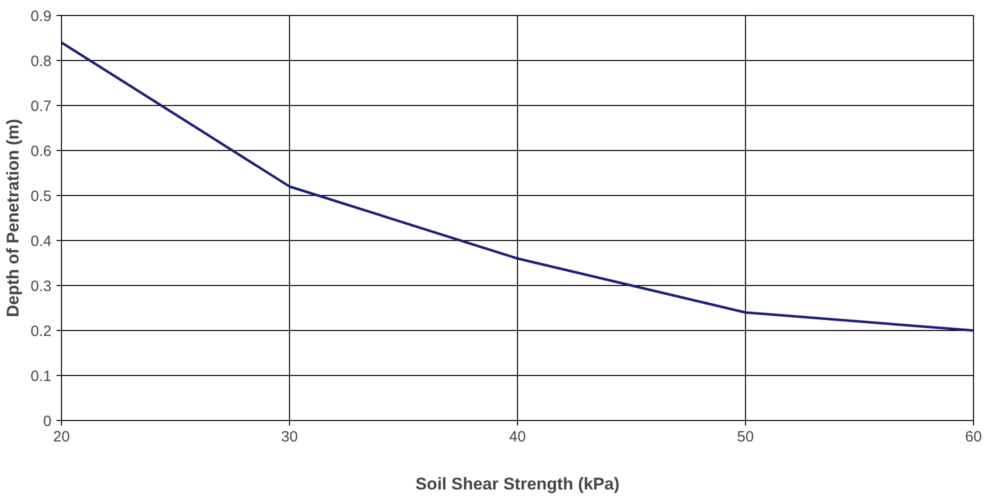 This screenshot has height=496, width=985. I want to click on x-tick-label: 60, so click(973, 437).